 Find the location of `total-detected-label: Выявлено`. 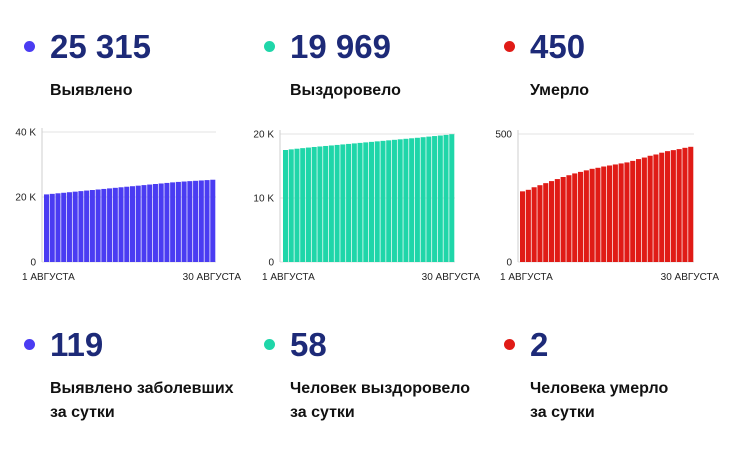

total-detected-label: Выявлено is located at coordinates (91, 90).